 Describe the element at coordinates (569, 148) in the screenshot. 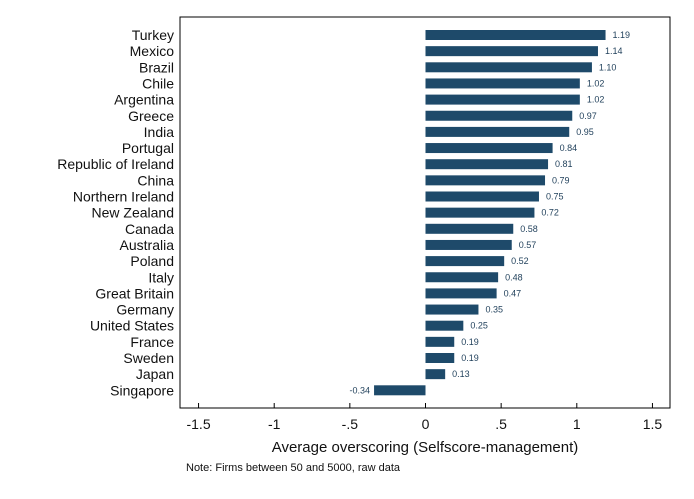

I see `value-label: 0.84` at that location.